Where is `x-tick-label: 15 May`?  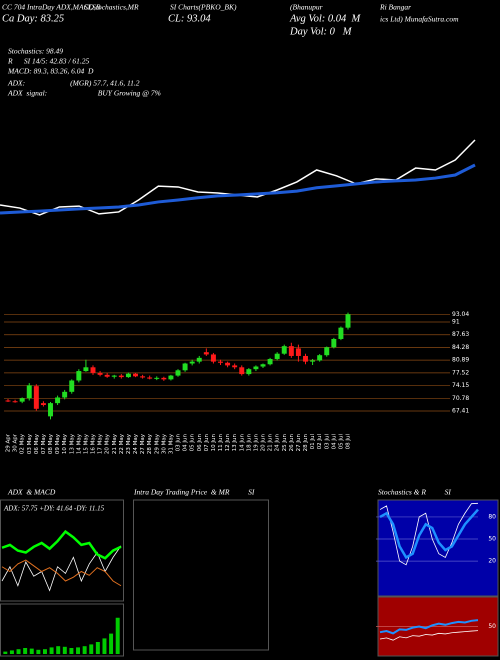
x-tick-label: 15 May is located at coordinates (86, 443).